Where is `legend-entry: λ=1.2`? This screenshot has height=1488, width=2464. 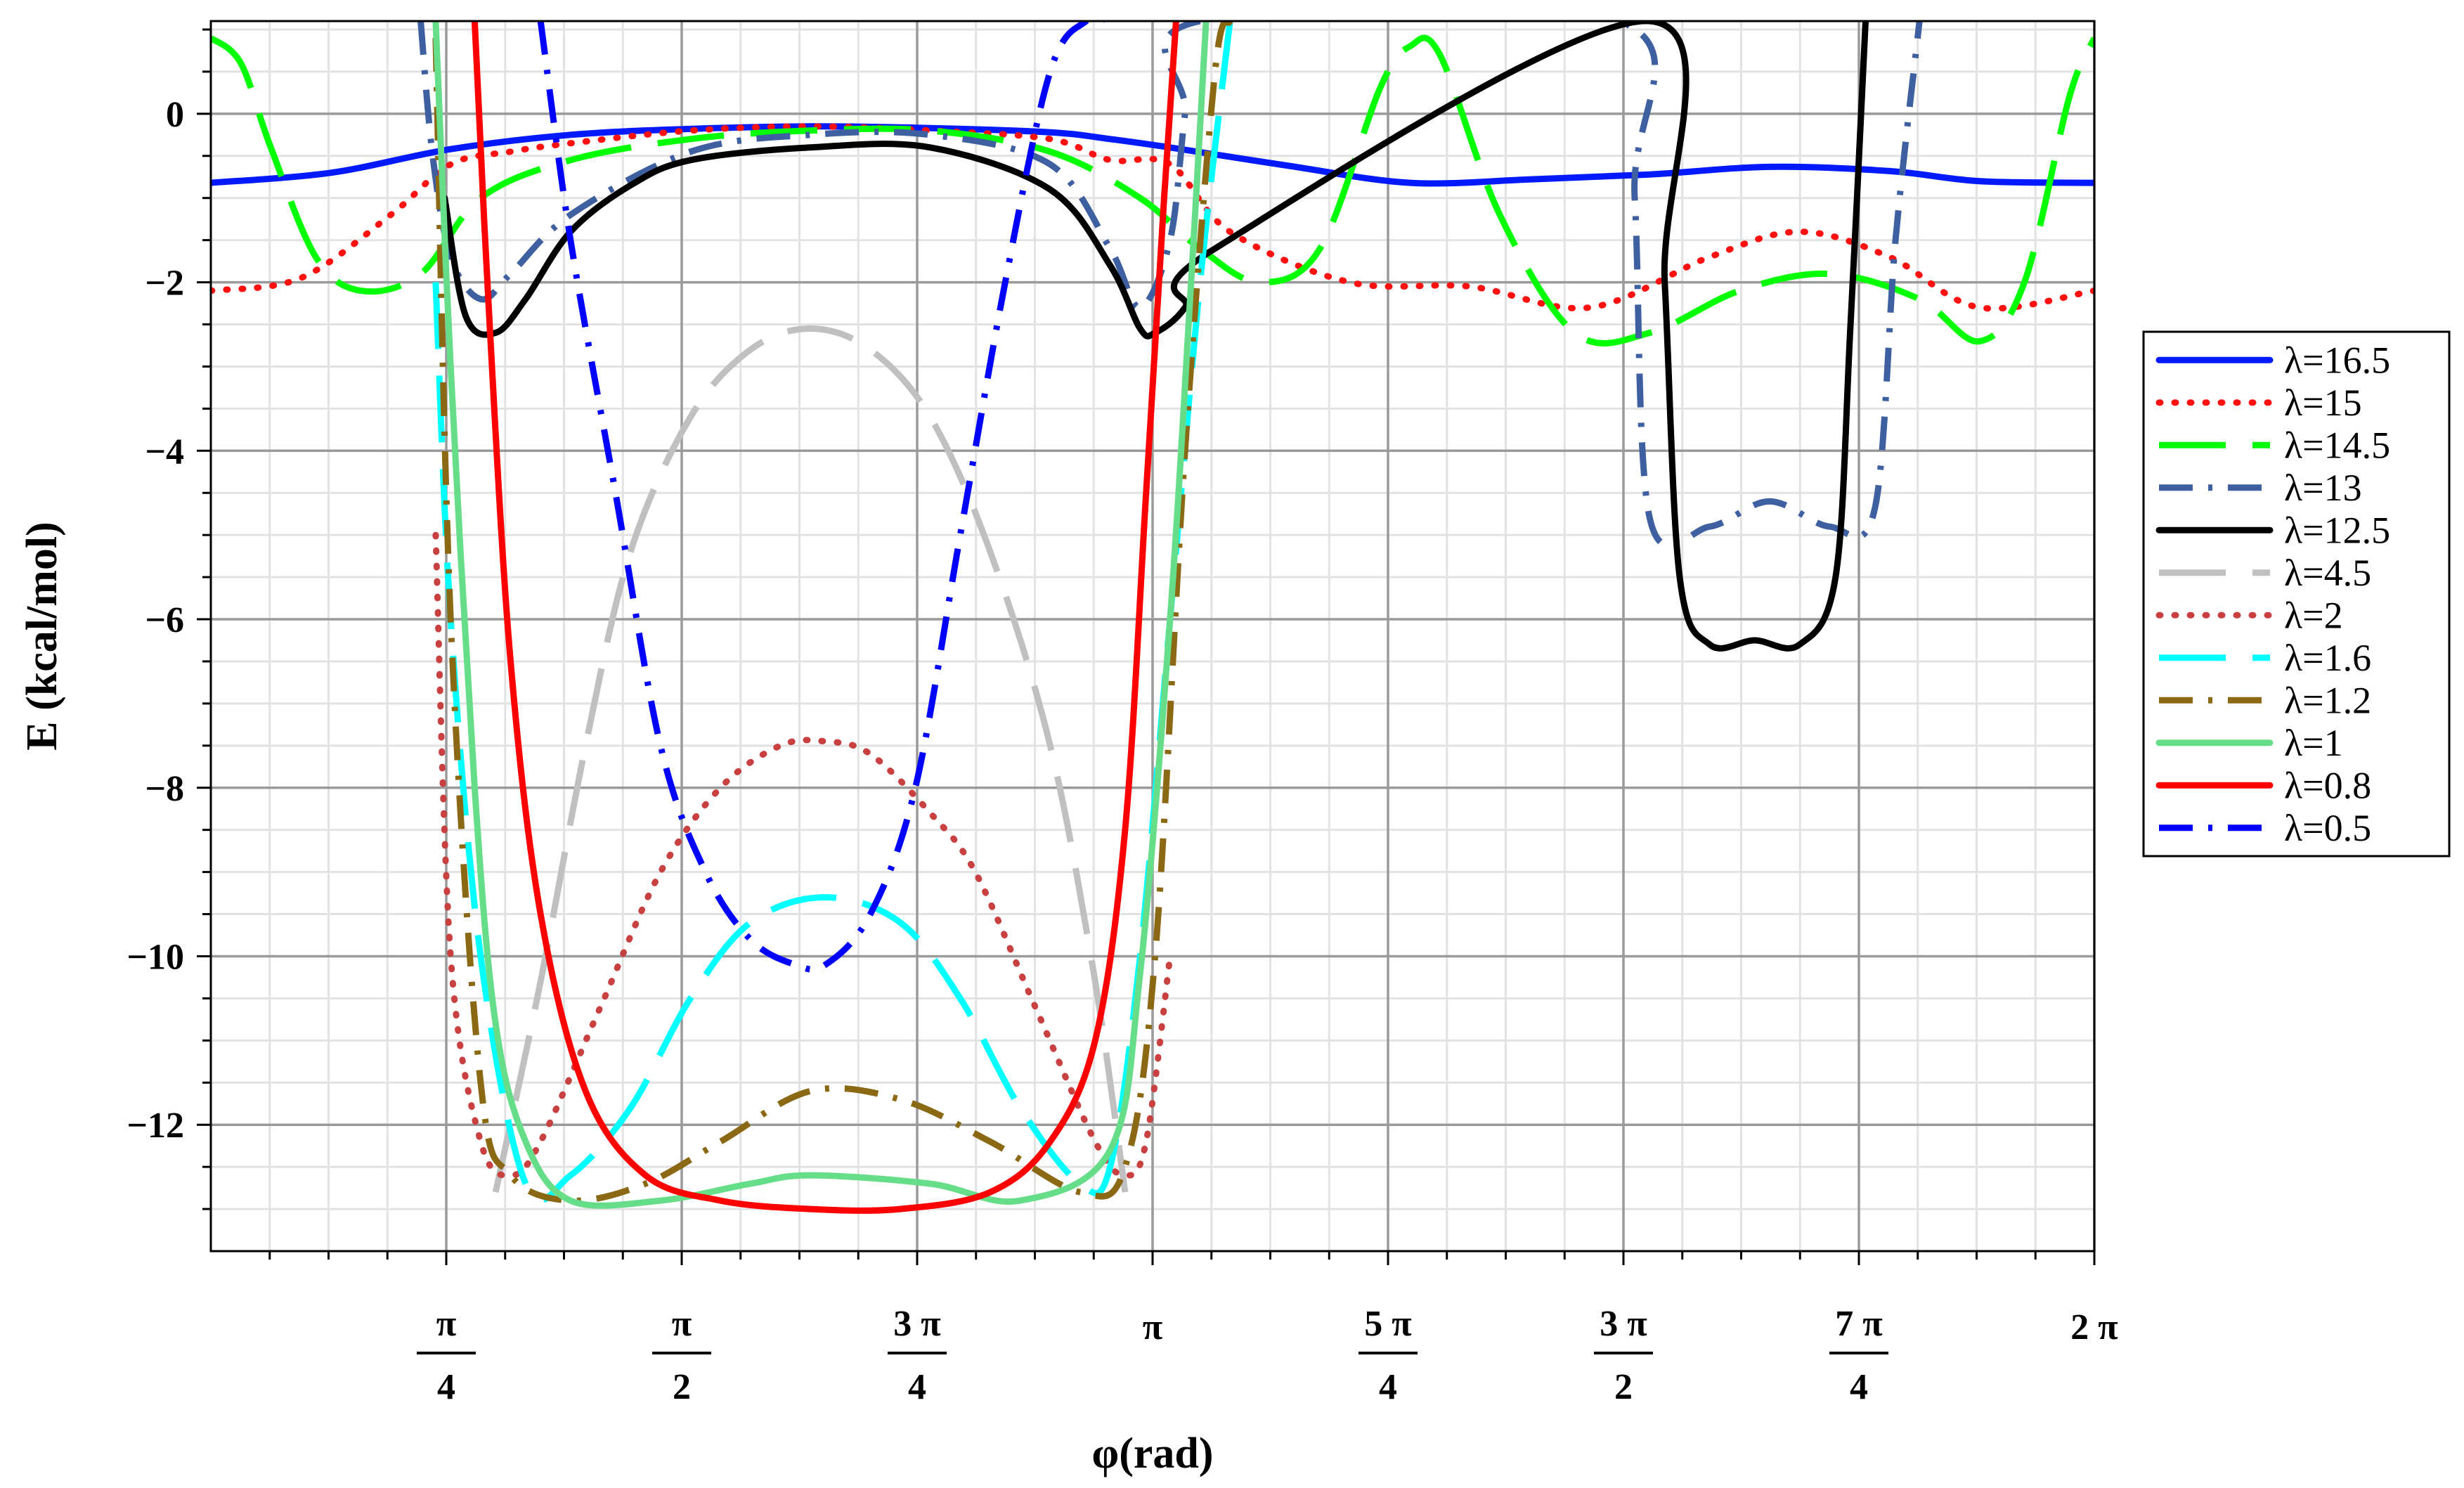
legend-entry: λ=1.2 is located at coordinates (2265, 700).